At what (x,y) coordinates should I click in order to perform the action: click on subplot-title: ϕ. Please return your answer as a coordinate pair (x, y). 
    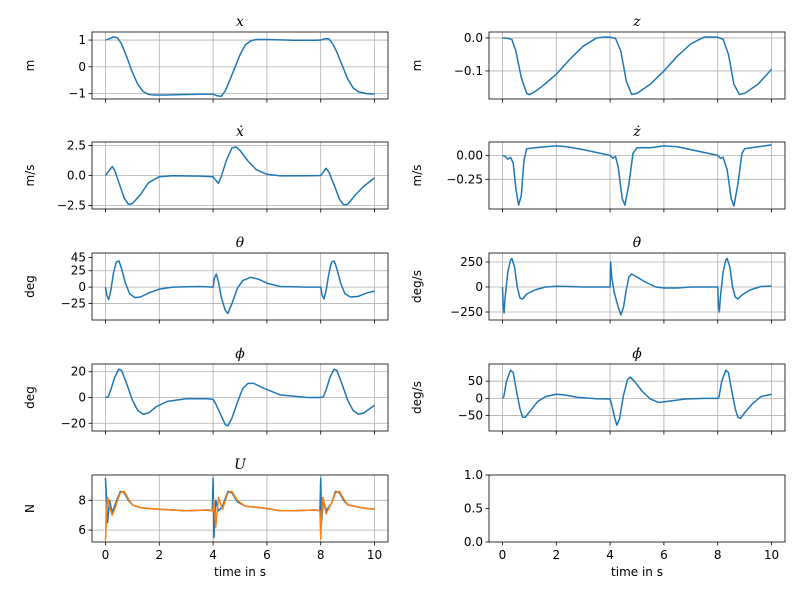
    Looking at the image, I should click on (240, 354).